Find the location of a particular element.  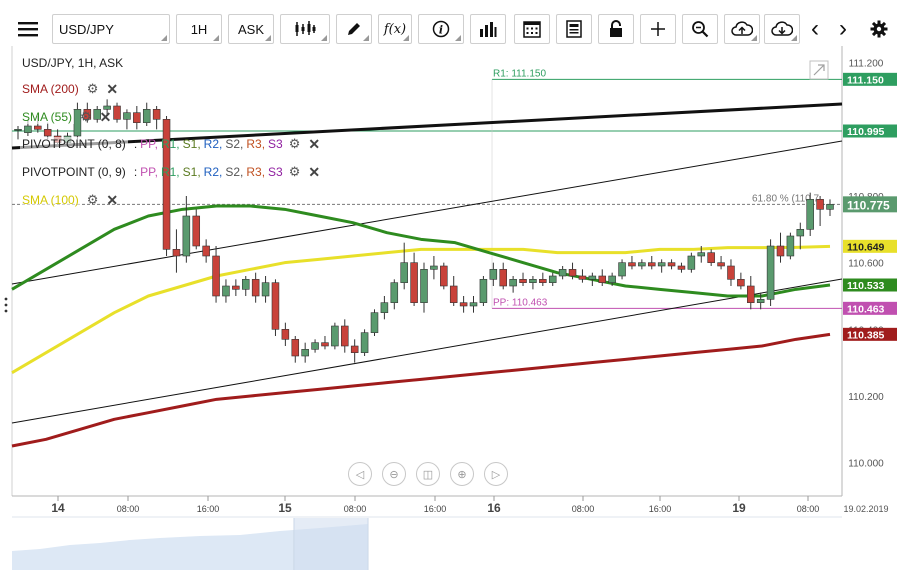

scroll-forward-button: ▷ is located at coordinates (496, 474).